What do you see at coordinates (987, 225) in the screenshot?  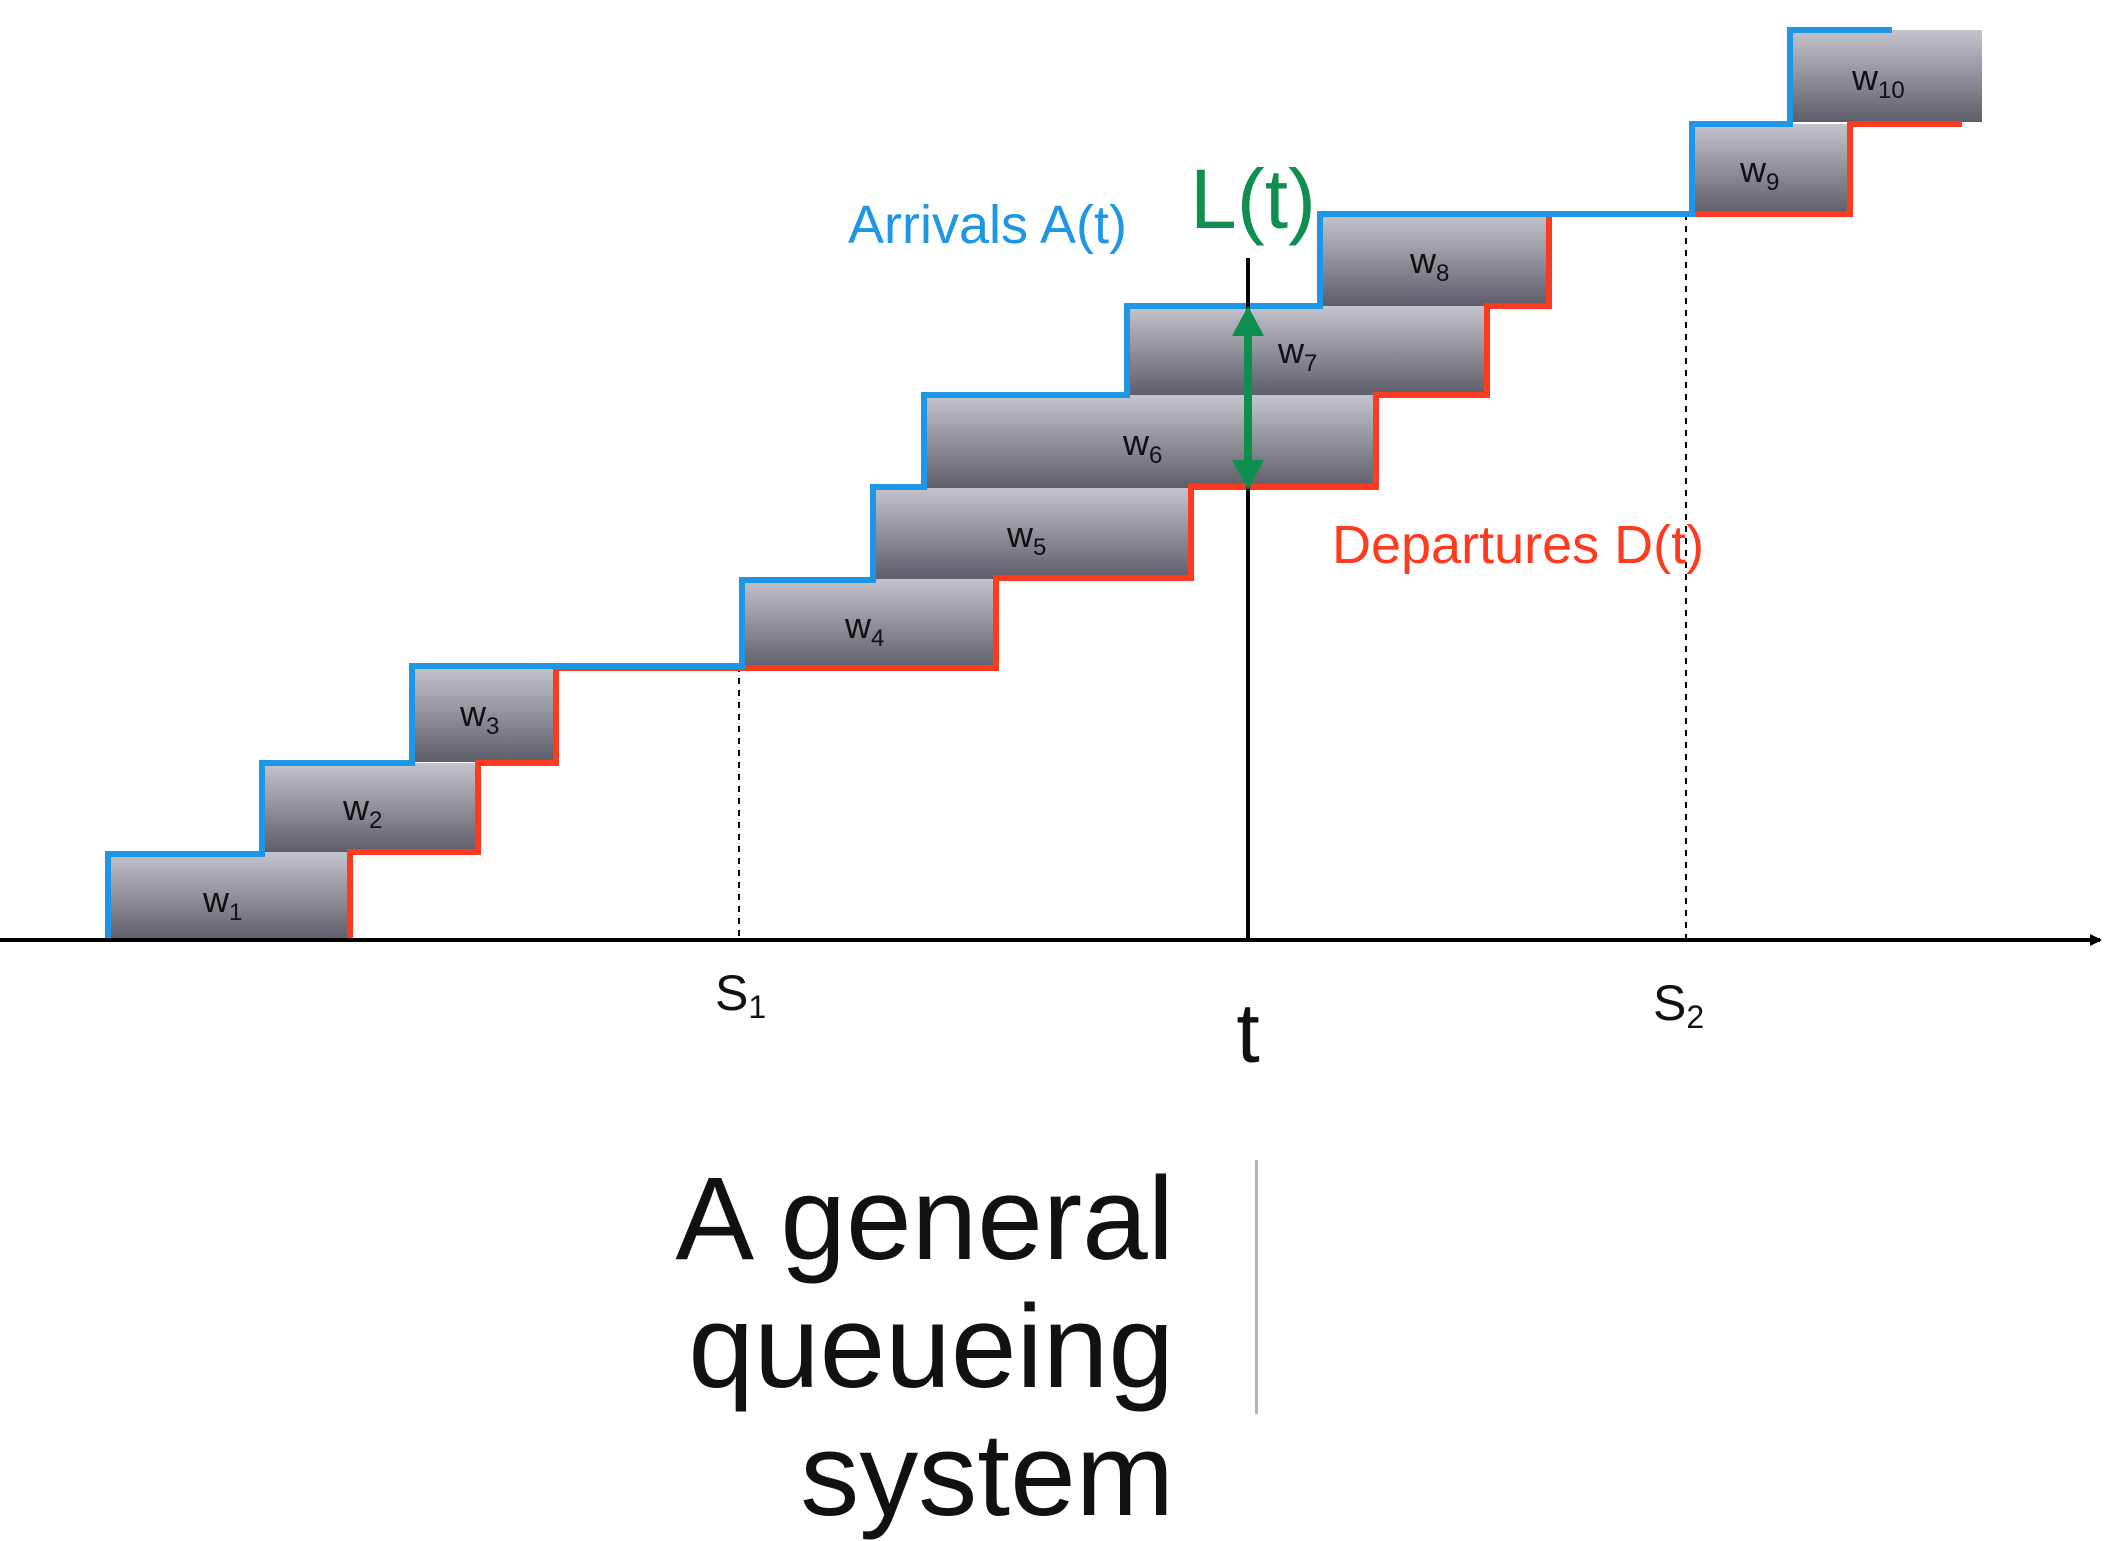 I see `arrivals-label: Arrivals A(t)` at bounding box center [987, 225].